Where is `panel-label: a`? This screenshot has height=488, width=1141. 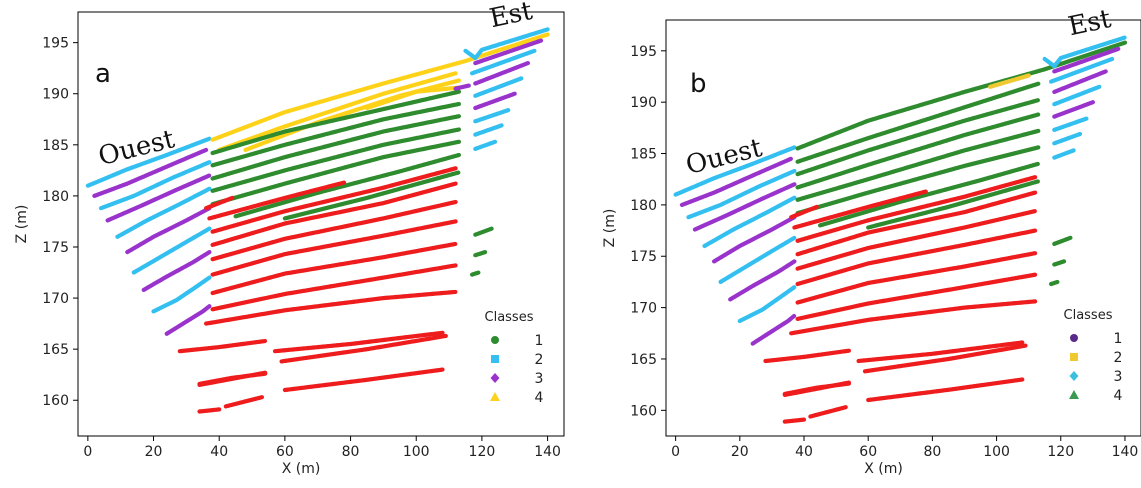 panel-label: a is located at coordinates (103, 74).